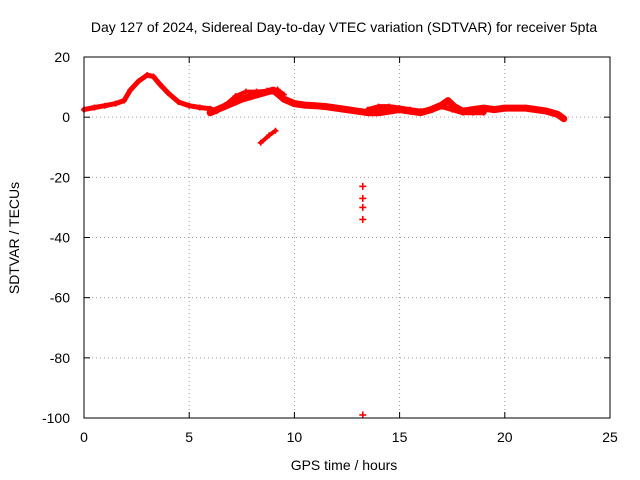 The image size is (640, 480). Describe the element at coordinates (66, 117) in the screenshot. I see `y-tick-label: 0` at that location.